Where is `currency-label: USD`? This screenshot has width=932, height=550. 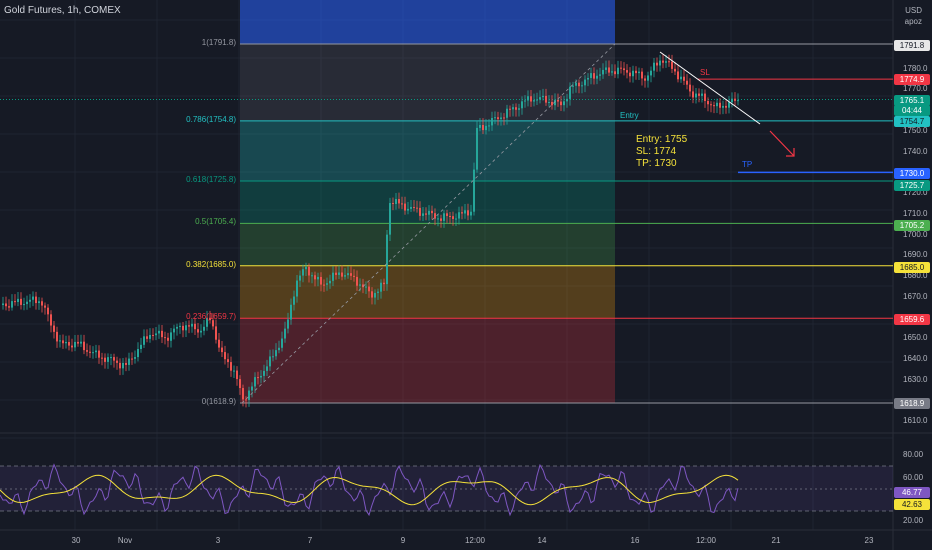
currency-label: USD is located at coordinates (913, 10).